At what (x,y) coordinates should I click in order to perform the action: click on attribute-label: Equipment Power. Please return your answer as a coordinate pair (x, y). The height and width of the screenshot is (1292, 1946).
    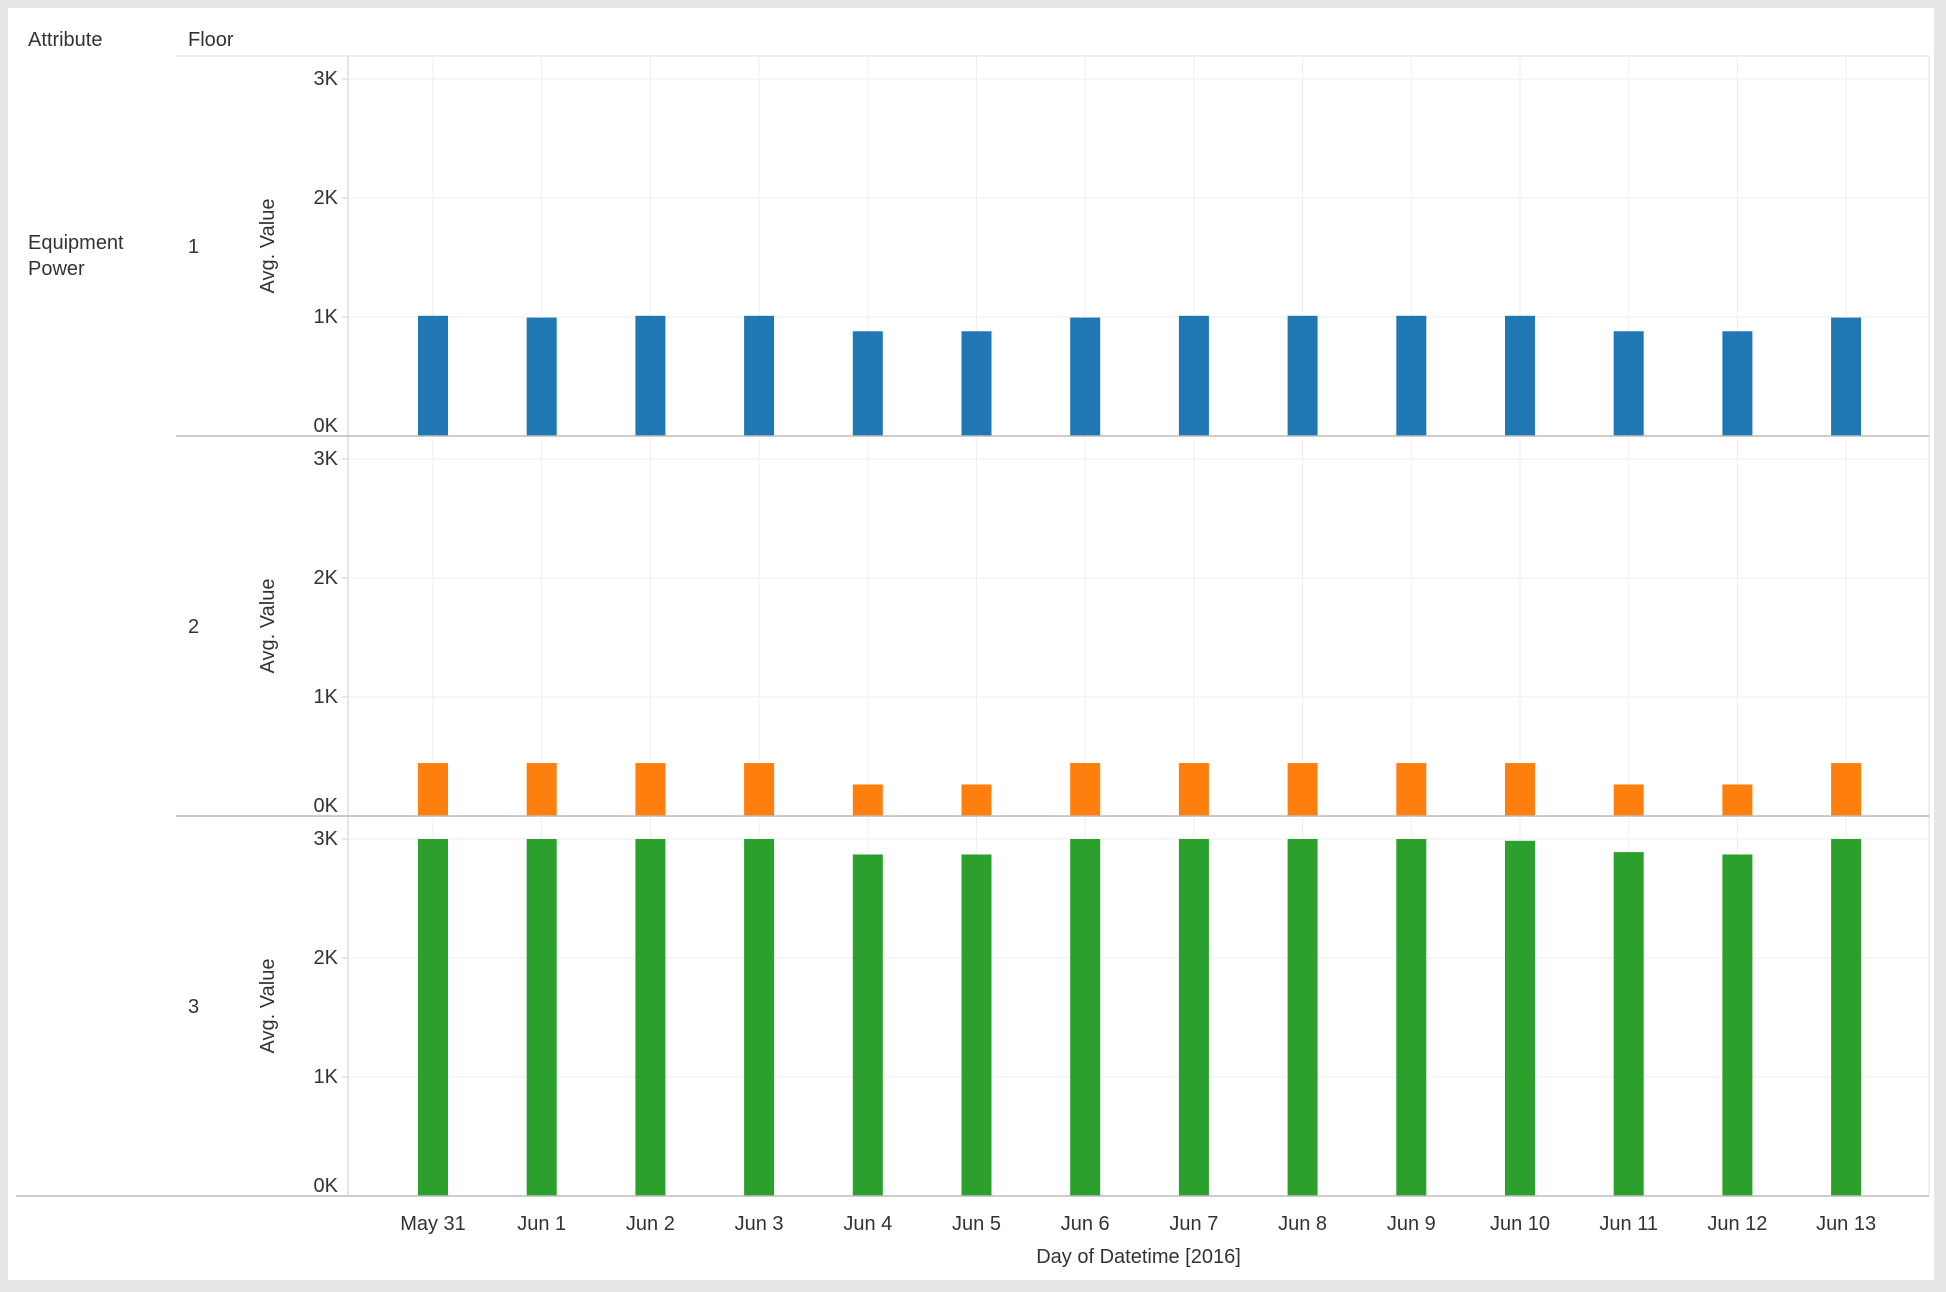
    Looking at the image, I should click on (76, 256).